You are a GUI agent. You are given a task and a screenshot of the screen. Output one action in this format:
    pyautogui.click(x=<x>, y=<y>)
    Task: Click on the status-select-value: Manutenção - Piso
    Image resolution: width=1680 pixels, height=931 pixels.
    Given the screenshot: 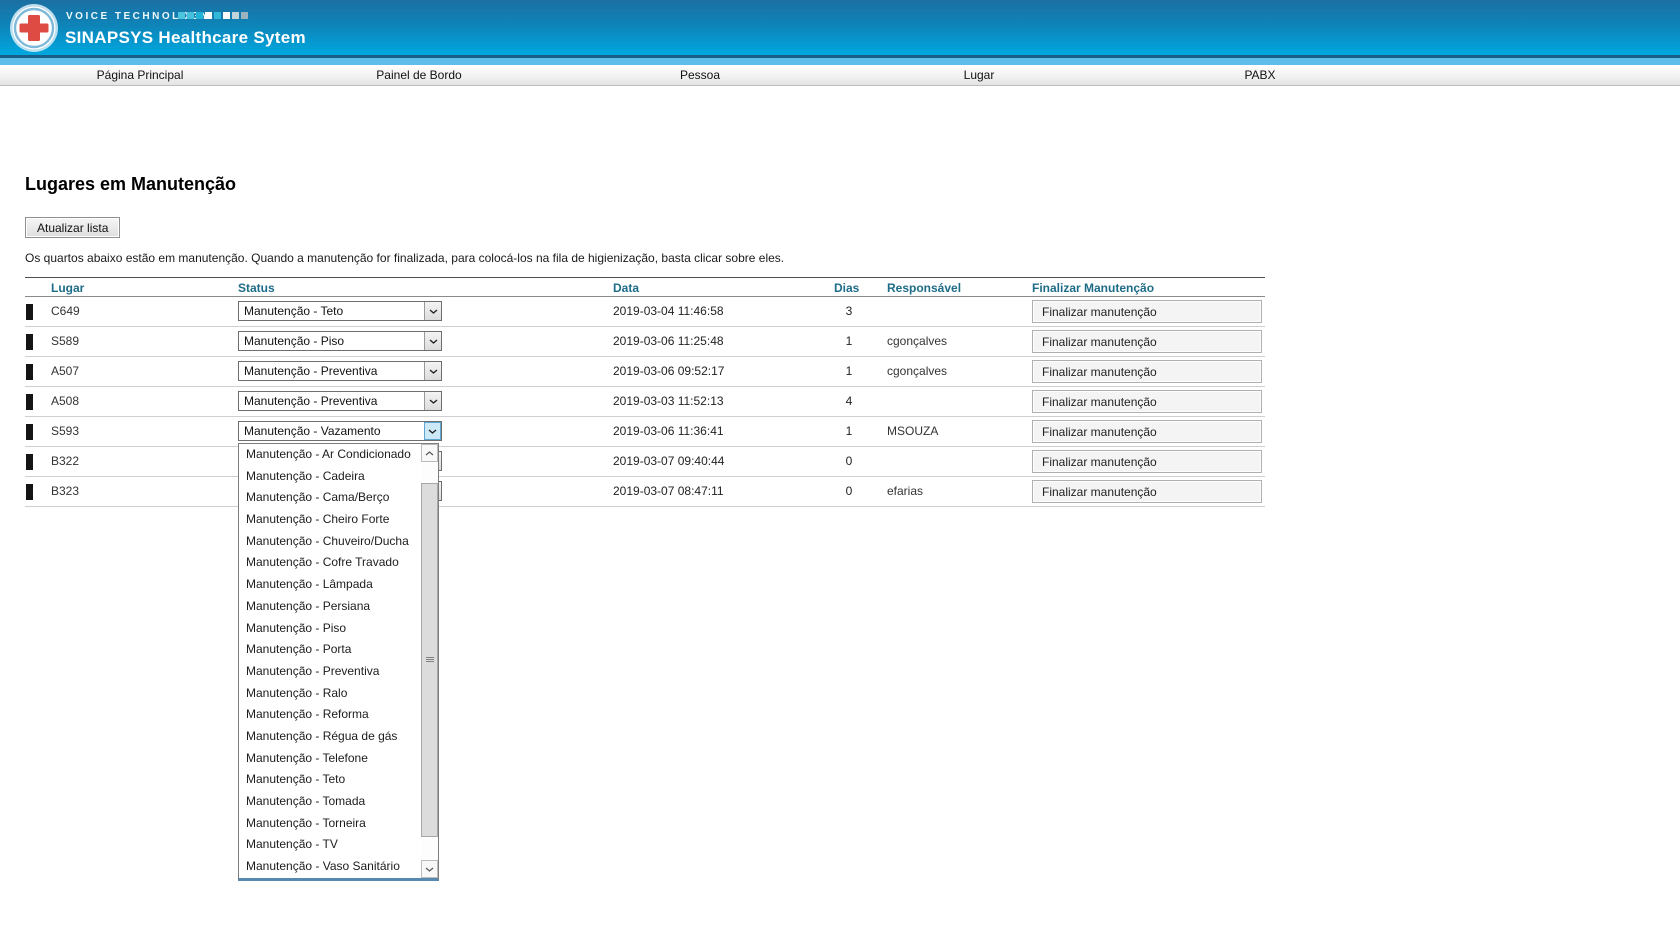 What is the action you would take?
    pyautogui.click(x=294, y=341)
    